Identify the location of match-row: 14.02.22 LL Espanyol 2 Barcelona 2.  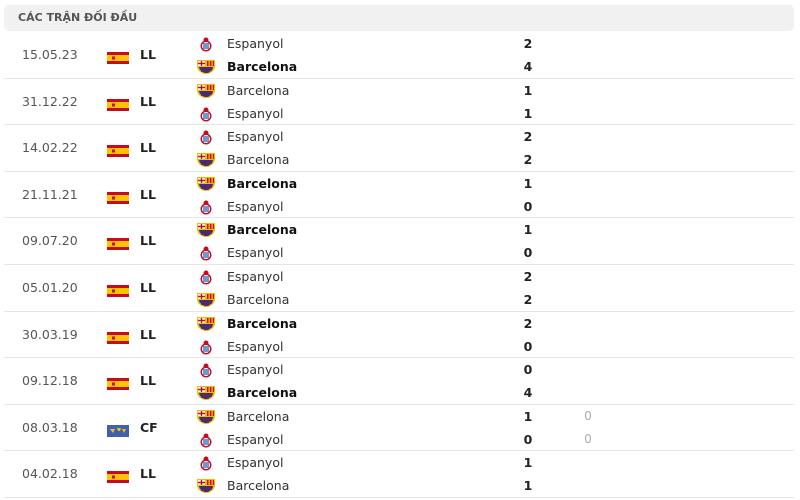
(399, 148).